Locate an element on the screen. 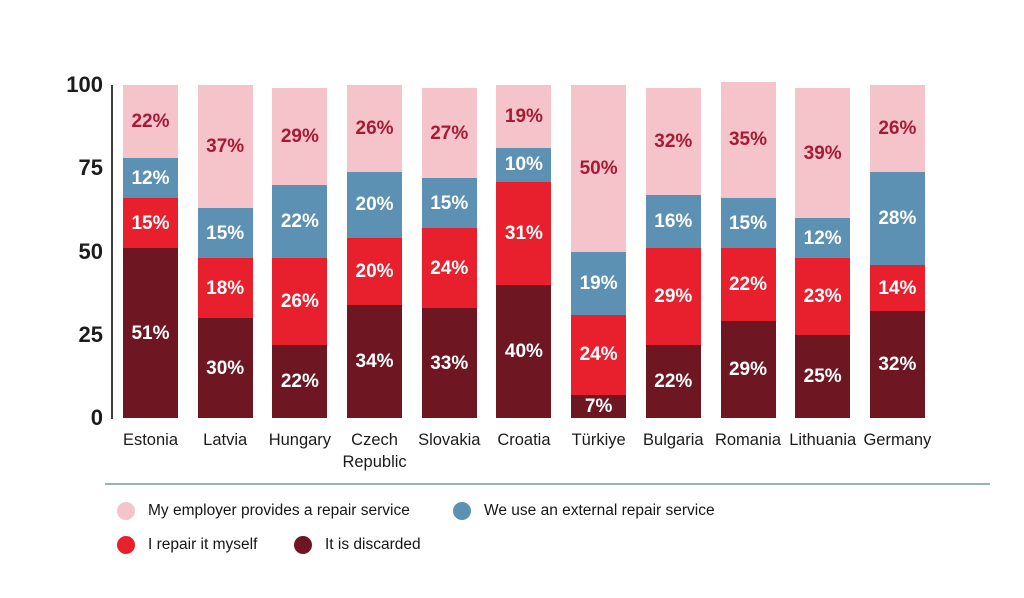 Image resolution: width=1024 pixels, height=598 pixels. bar-stack: 51% 15% 12% 22% is located at coordinates (150, 251).